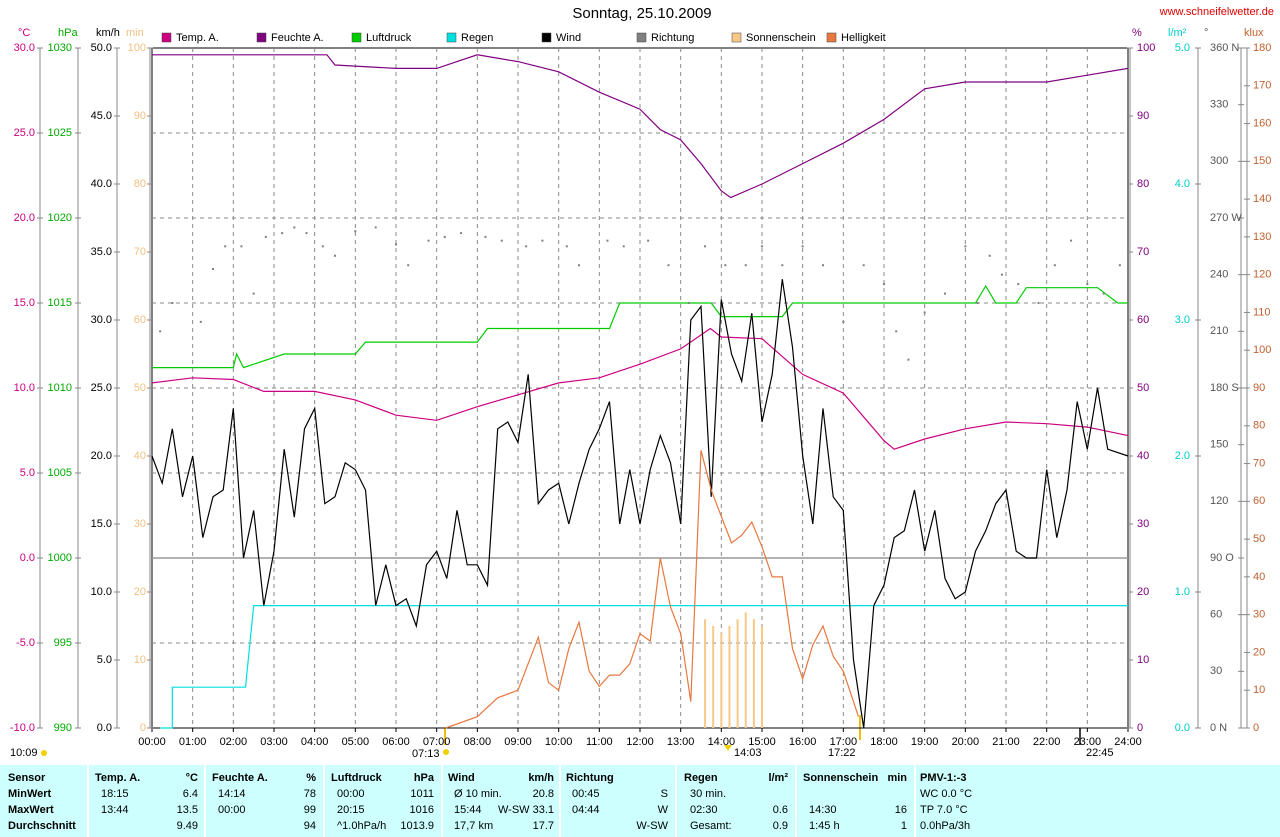  Describe the element at coordinates (190, 794) in the screenshot. I see `table-cell: 6.4` at that location.